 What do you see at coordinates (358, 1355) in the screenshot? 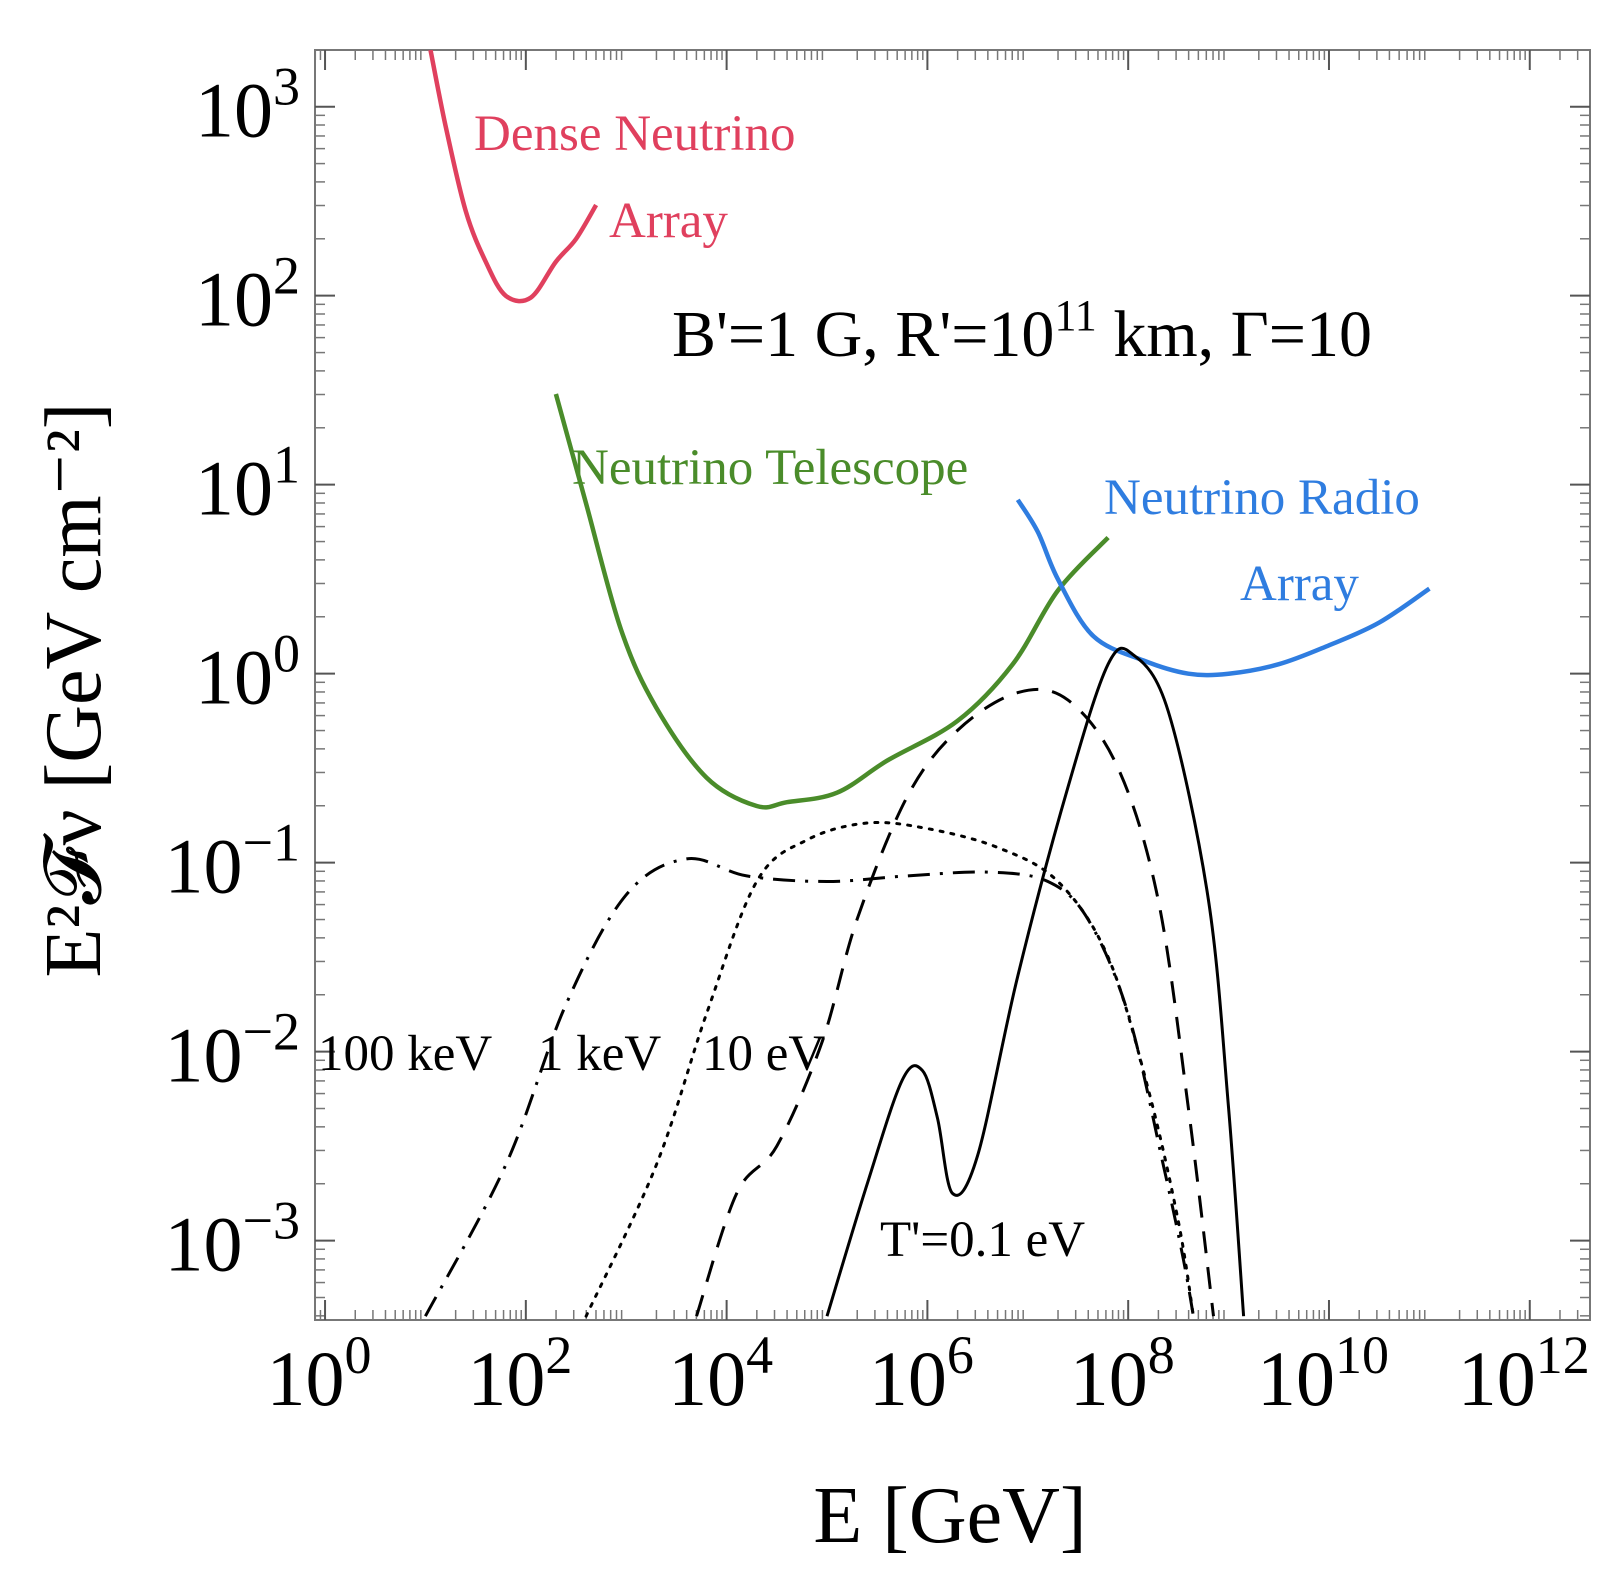
I see `x-tick-exp: 0` at bounding box center [358, 1355].